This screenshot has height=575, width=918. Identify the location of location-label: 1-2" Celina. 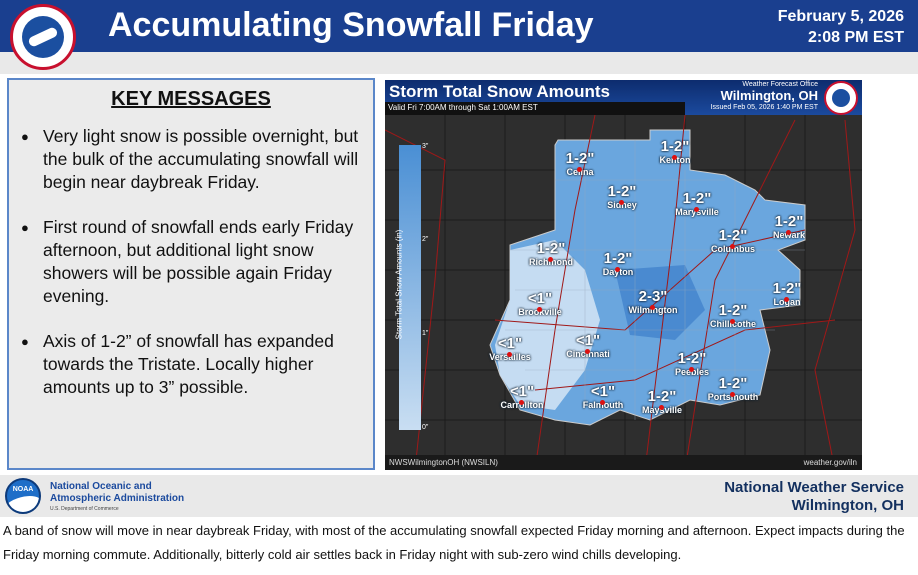
(580, 163).